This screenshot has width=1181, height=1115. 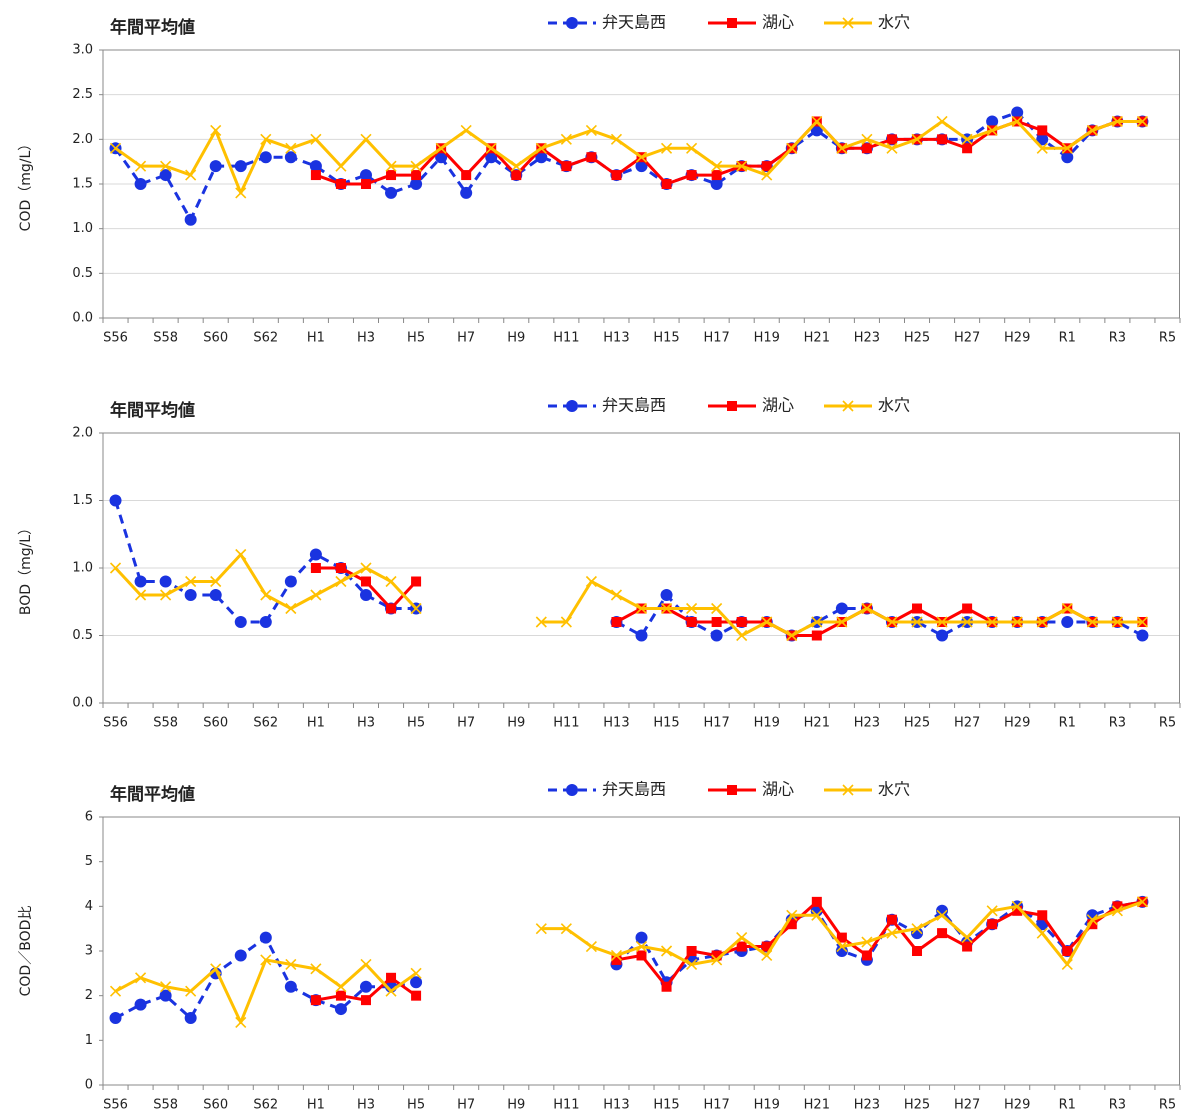 I want to click on y-tick-label: 1, so click(x=89, y=1040).